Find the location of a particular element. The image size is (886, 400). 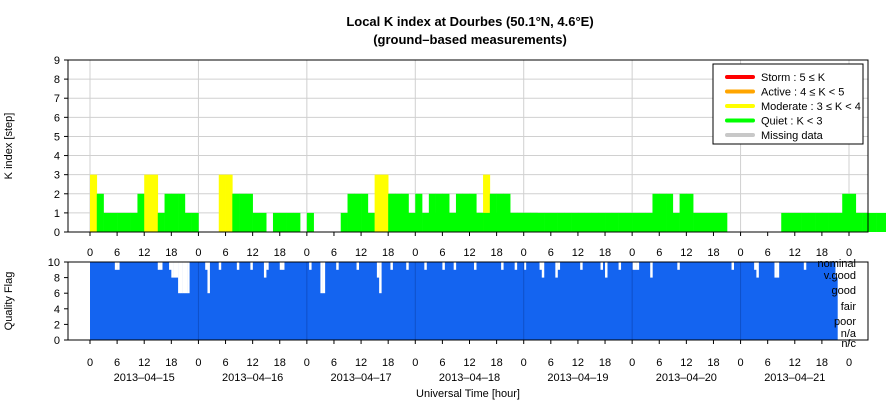

quality-flag-label: good is located at coordinates (844, 291).